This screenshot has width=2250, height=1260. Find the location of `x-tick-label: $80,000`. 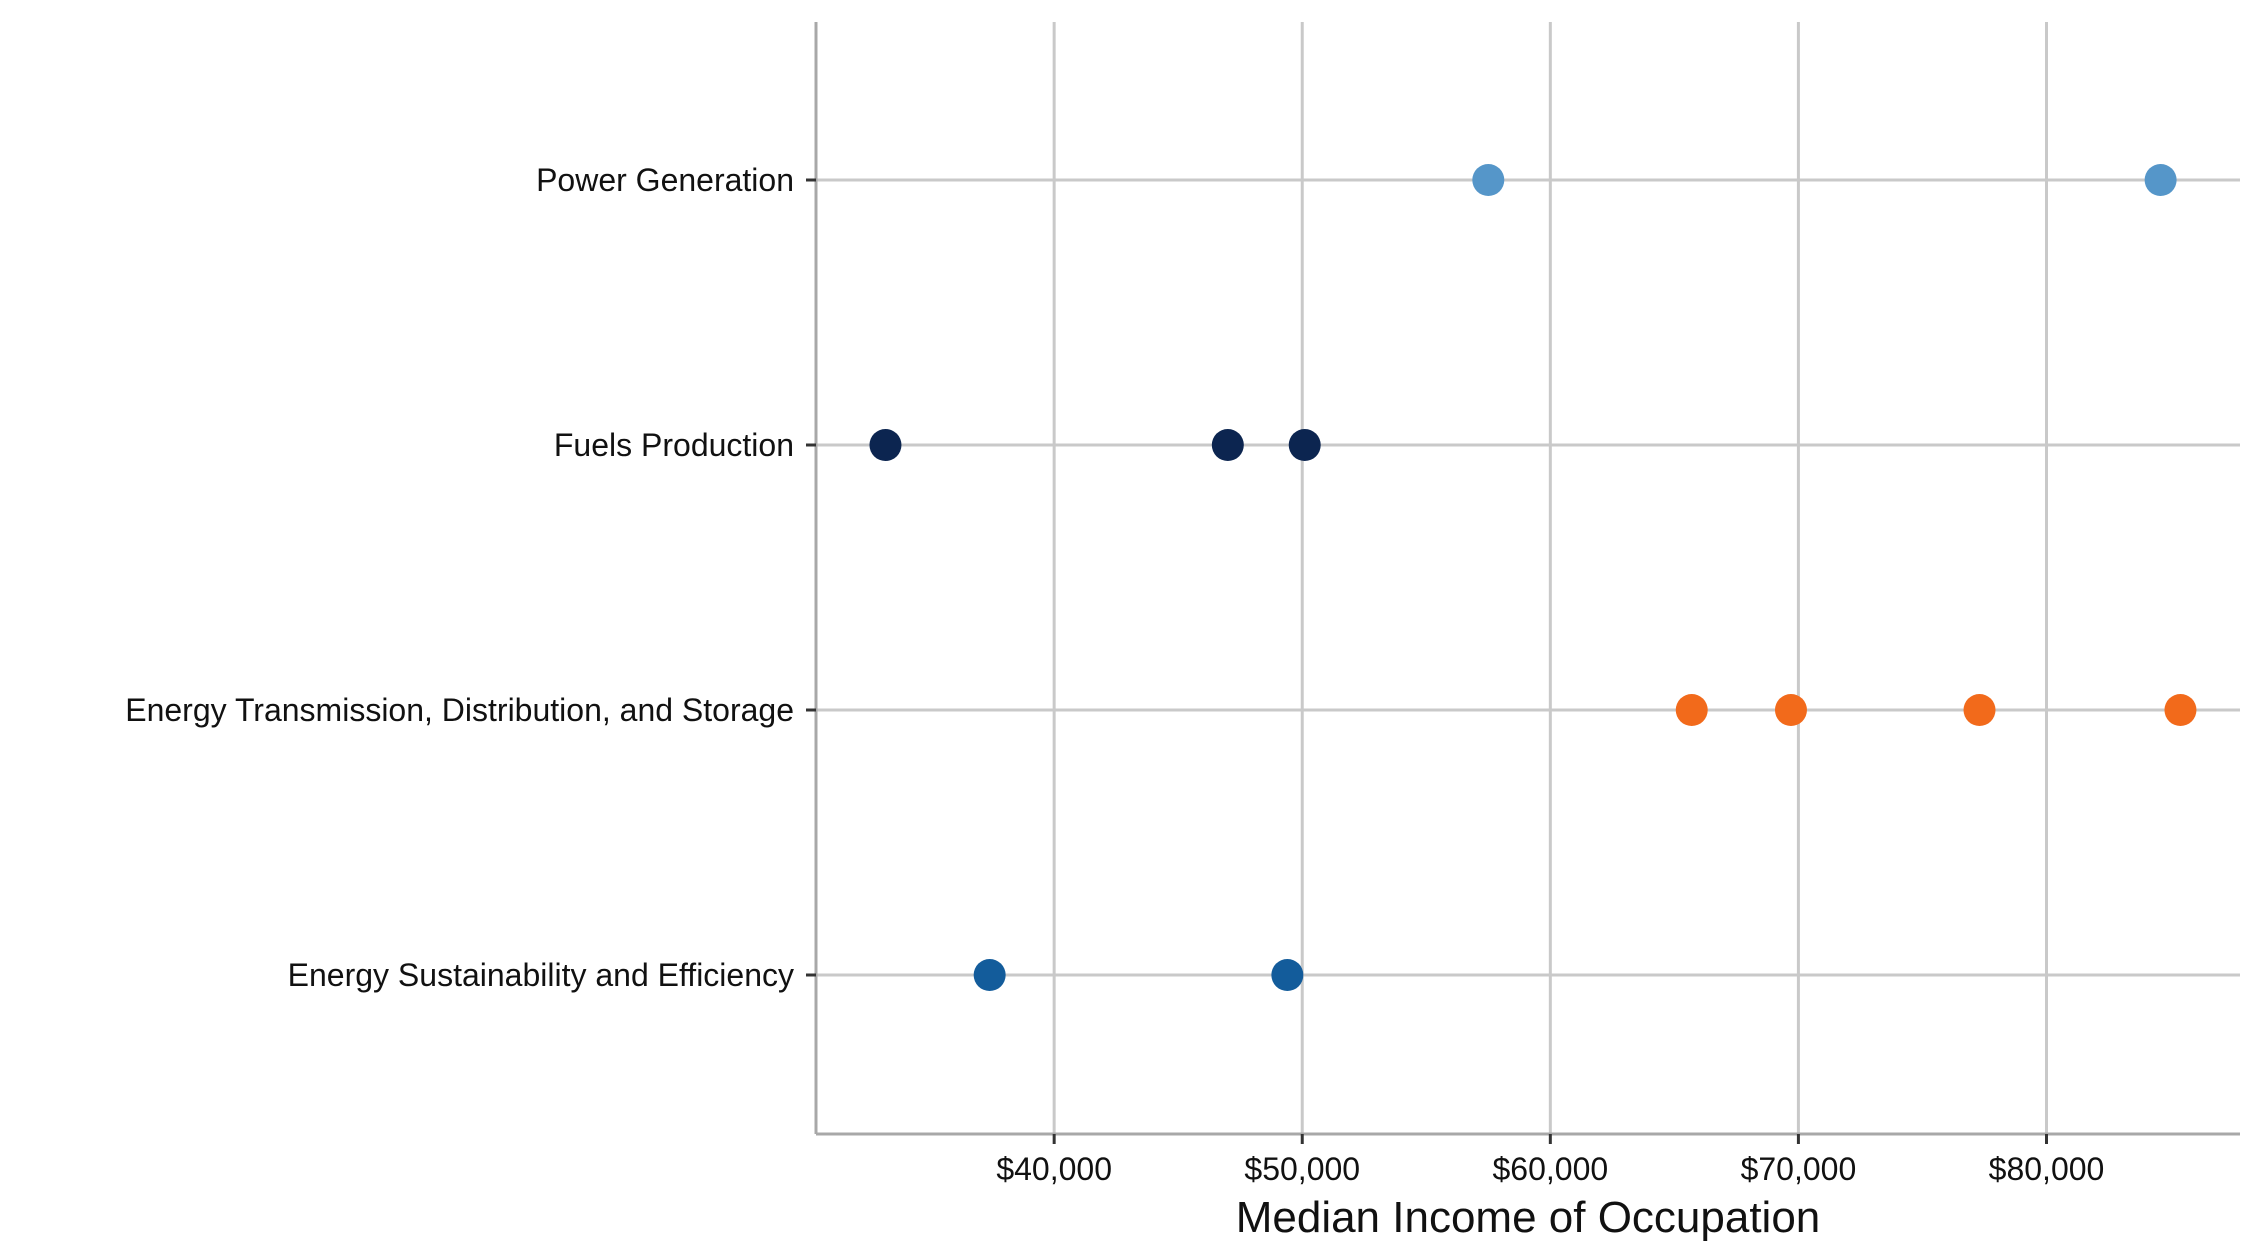

x-tick-label: $80,000 is located at coordinates (2047, 1169).